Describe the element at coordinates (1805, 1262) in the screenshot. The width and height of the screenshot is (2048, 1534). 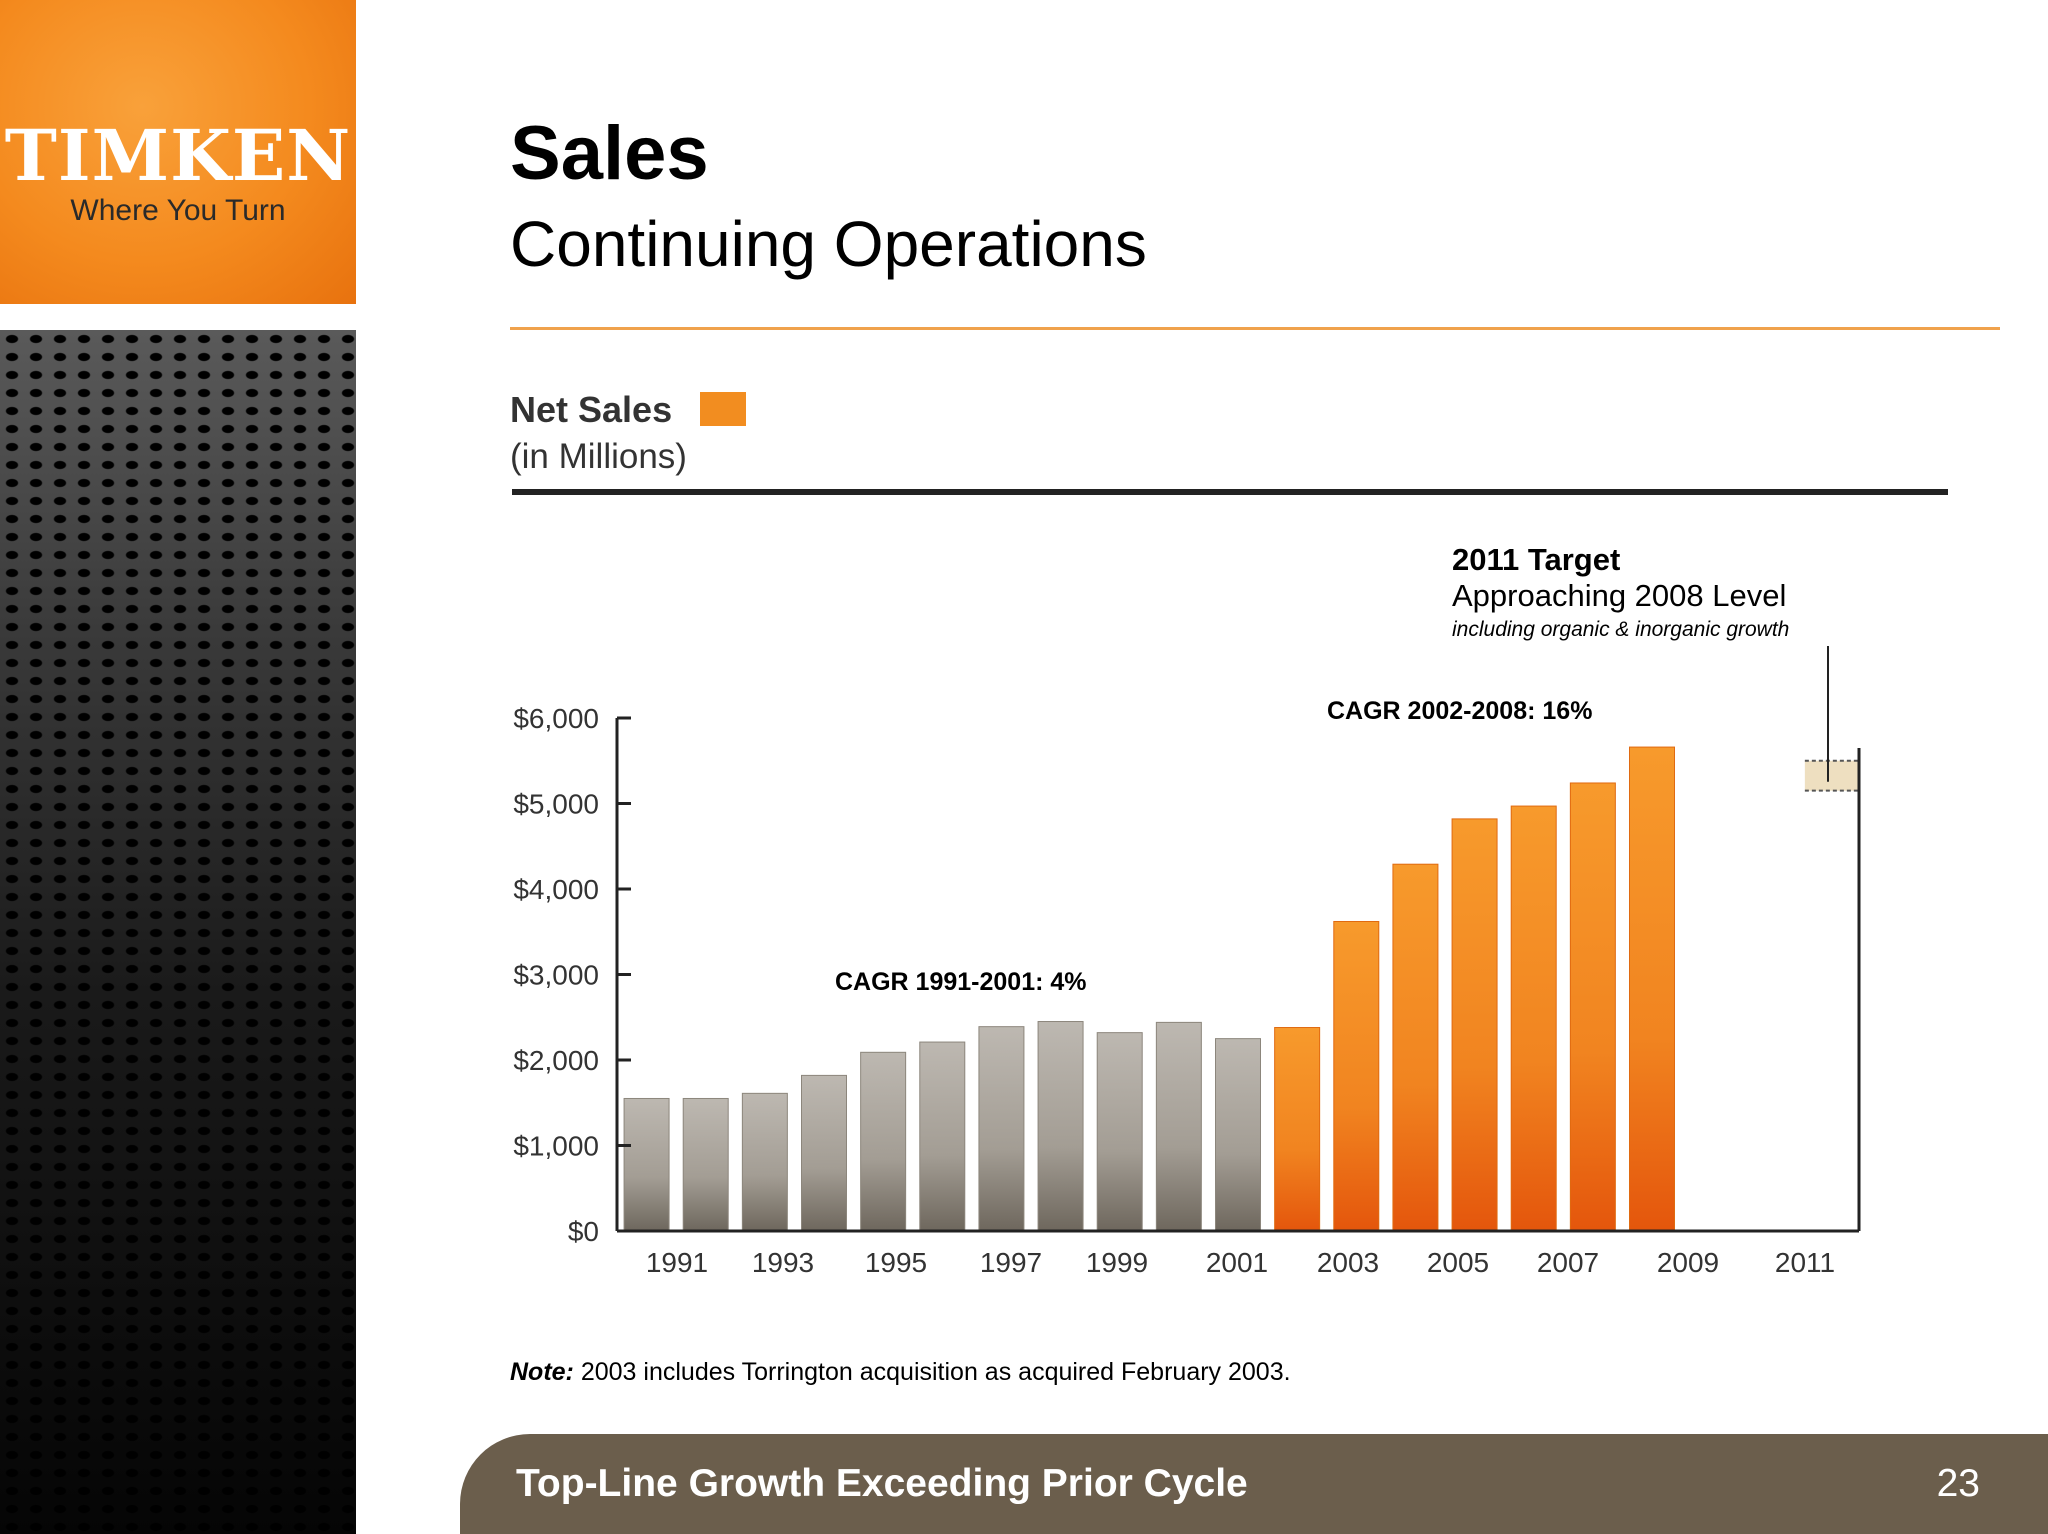
I see `x-tick-label: 2011` at that location.